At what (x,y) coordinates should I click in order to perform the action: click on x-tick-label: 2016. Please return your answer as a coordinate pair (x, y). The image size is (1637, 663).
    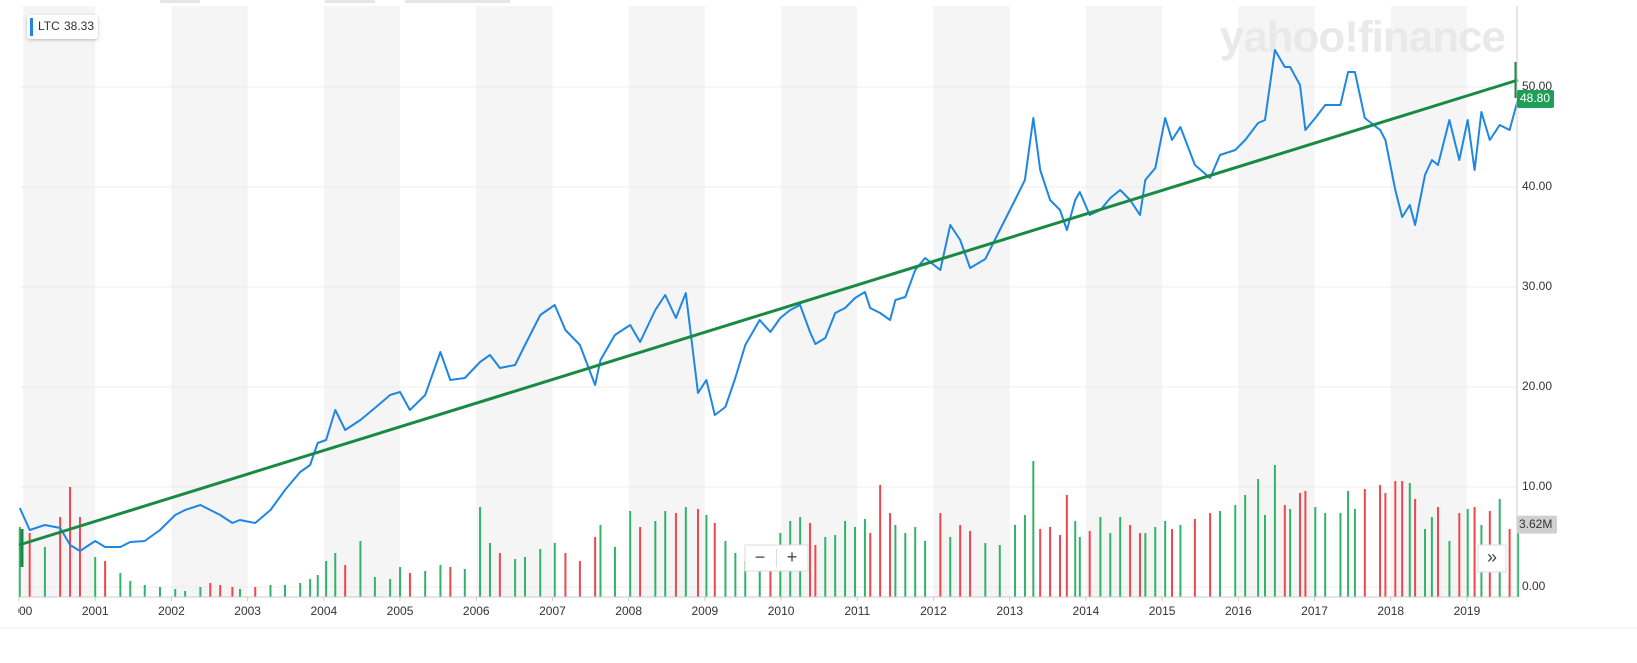
    Looking at the image, I should click on (1238, 611).